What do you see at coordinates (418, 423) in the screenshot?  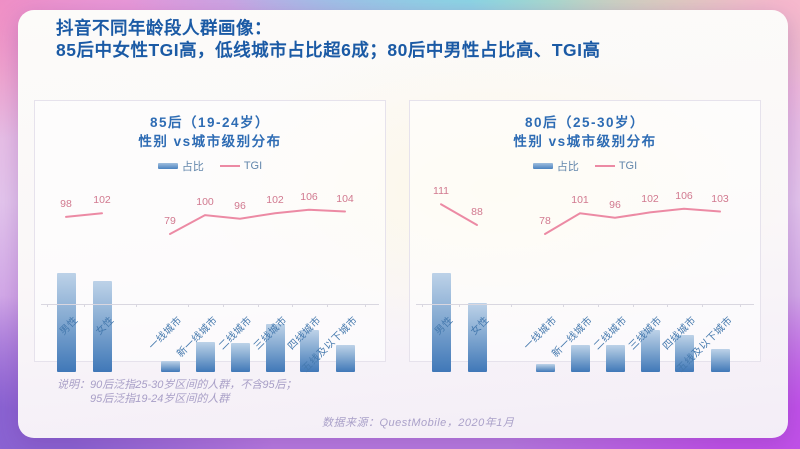 I see `data-source: 数据来源：QuestMobile，2020年1月` at bounding box center [418, 423].